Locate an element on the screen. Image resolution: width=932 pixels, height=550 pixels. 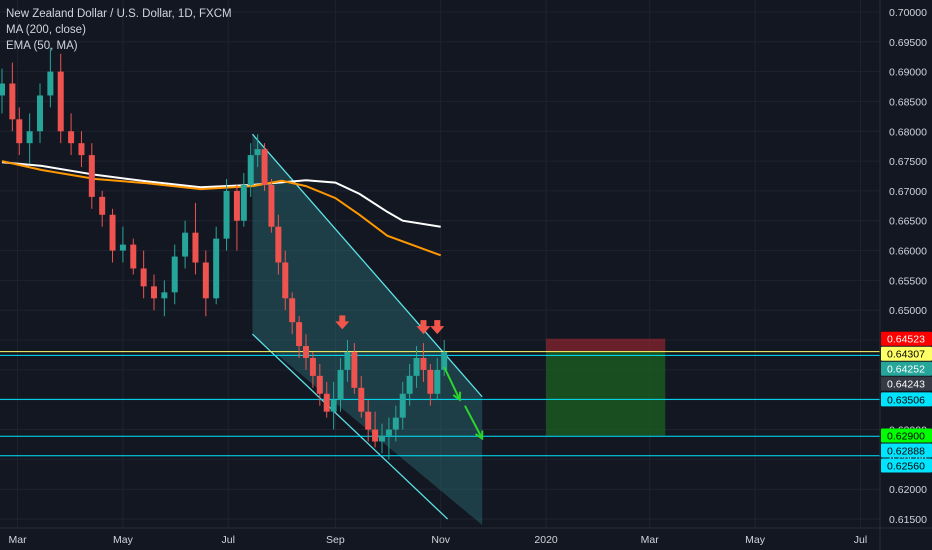
time-tick-label: May is located at coordinates (755, 540).